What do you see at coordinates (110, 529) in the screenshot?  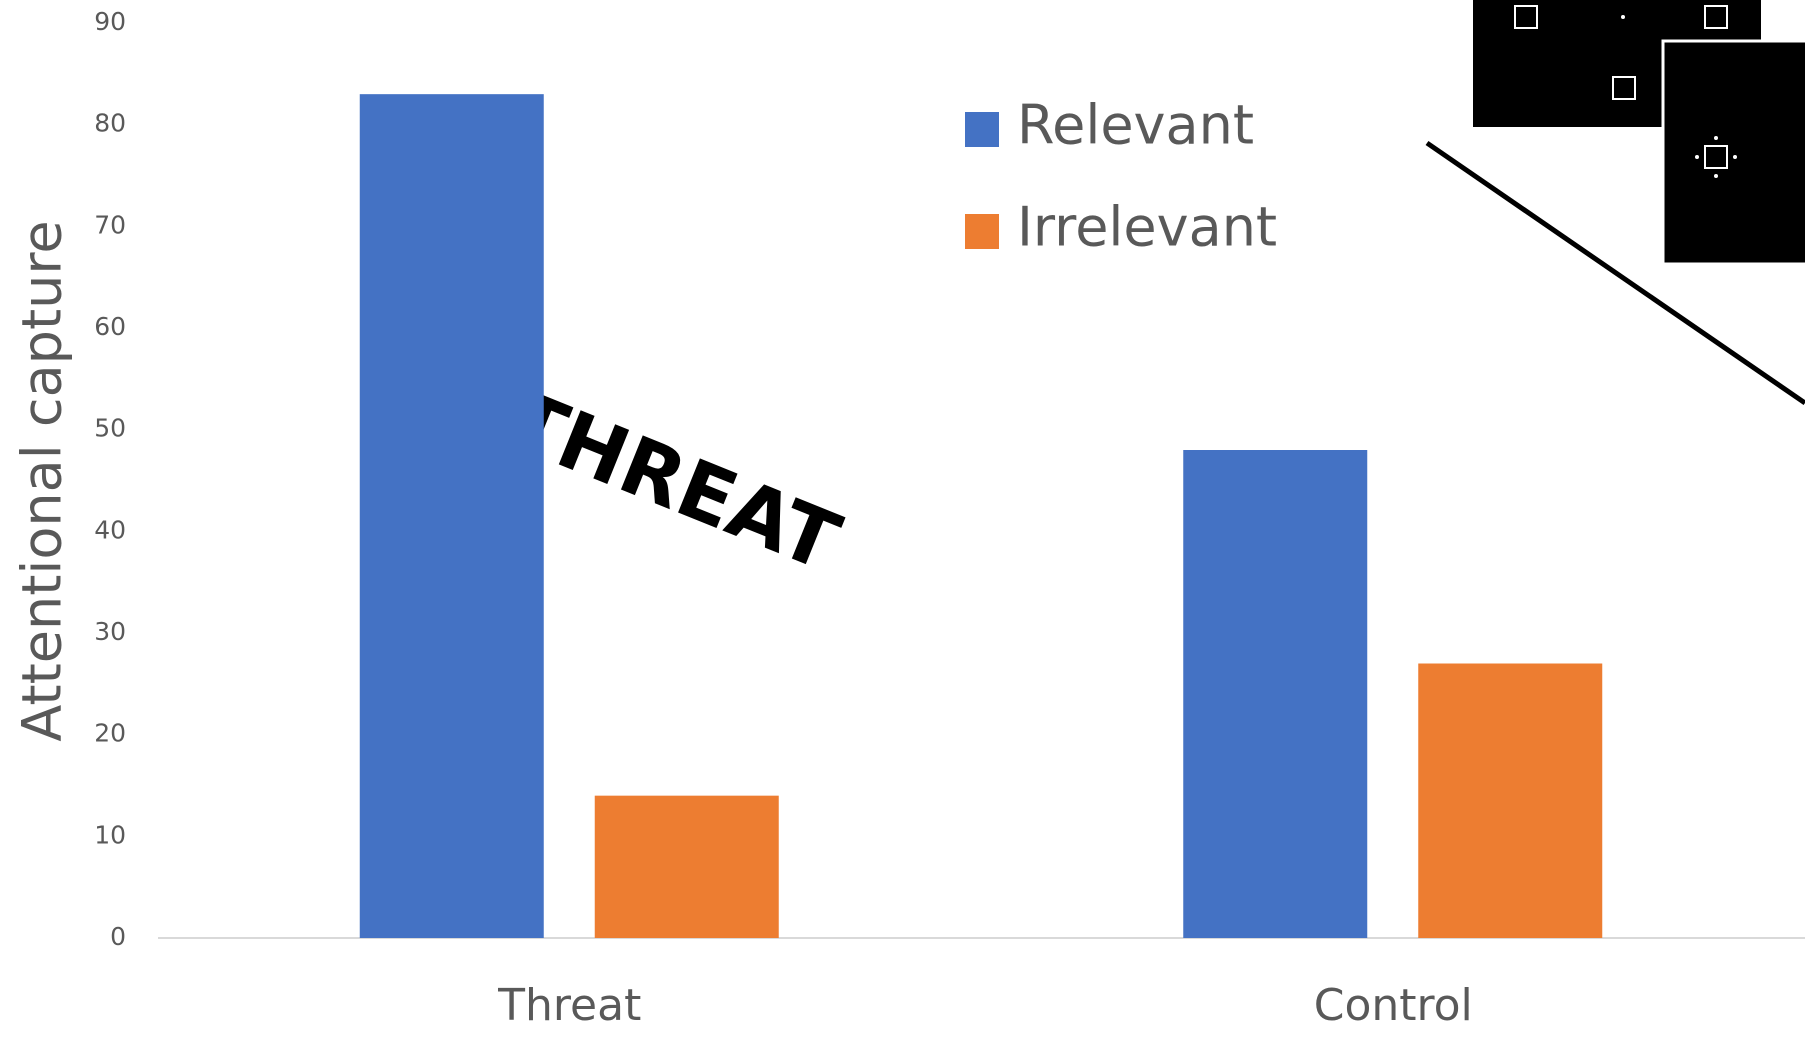 I see `y-tick-label: 40` at bounding box center [110, 529].